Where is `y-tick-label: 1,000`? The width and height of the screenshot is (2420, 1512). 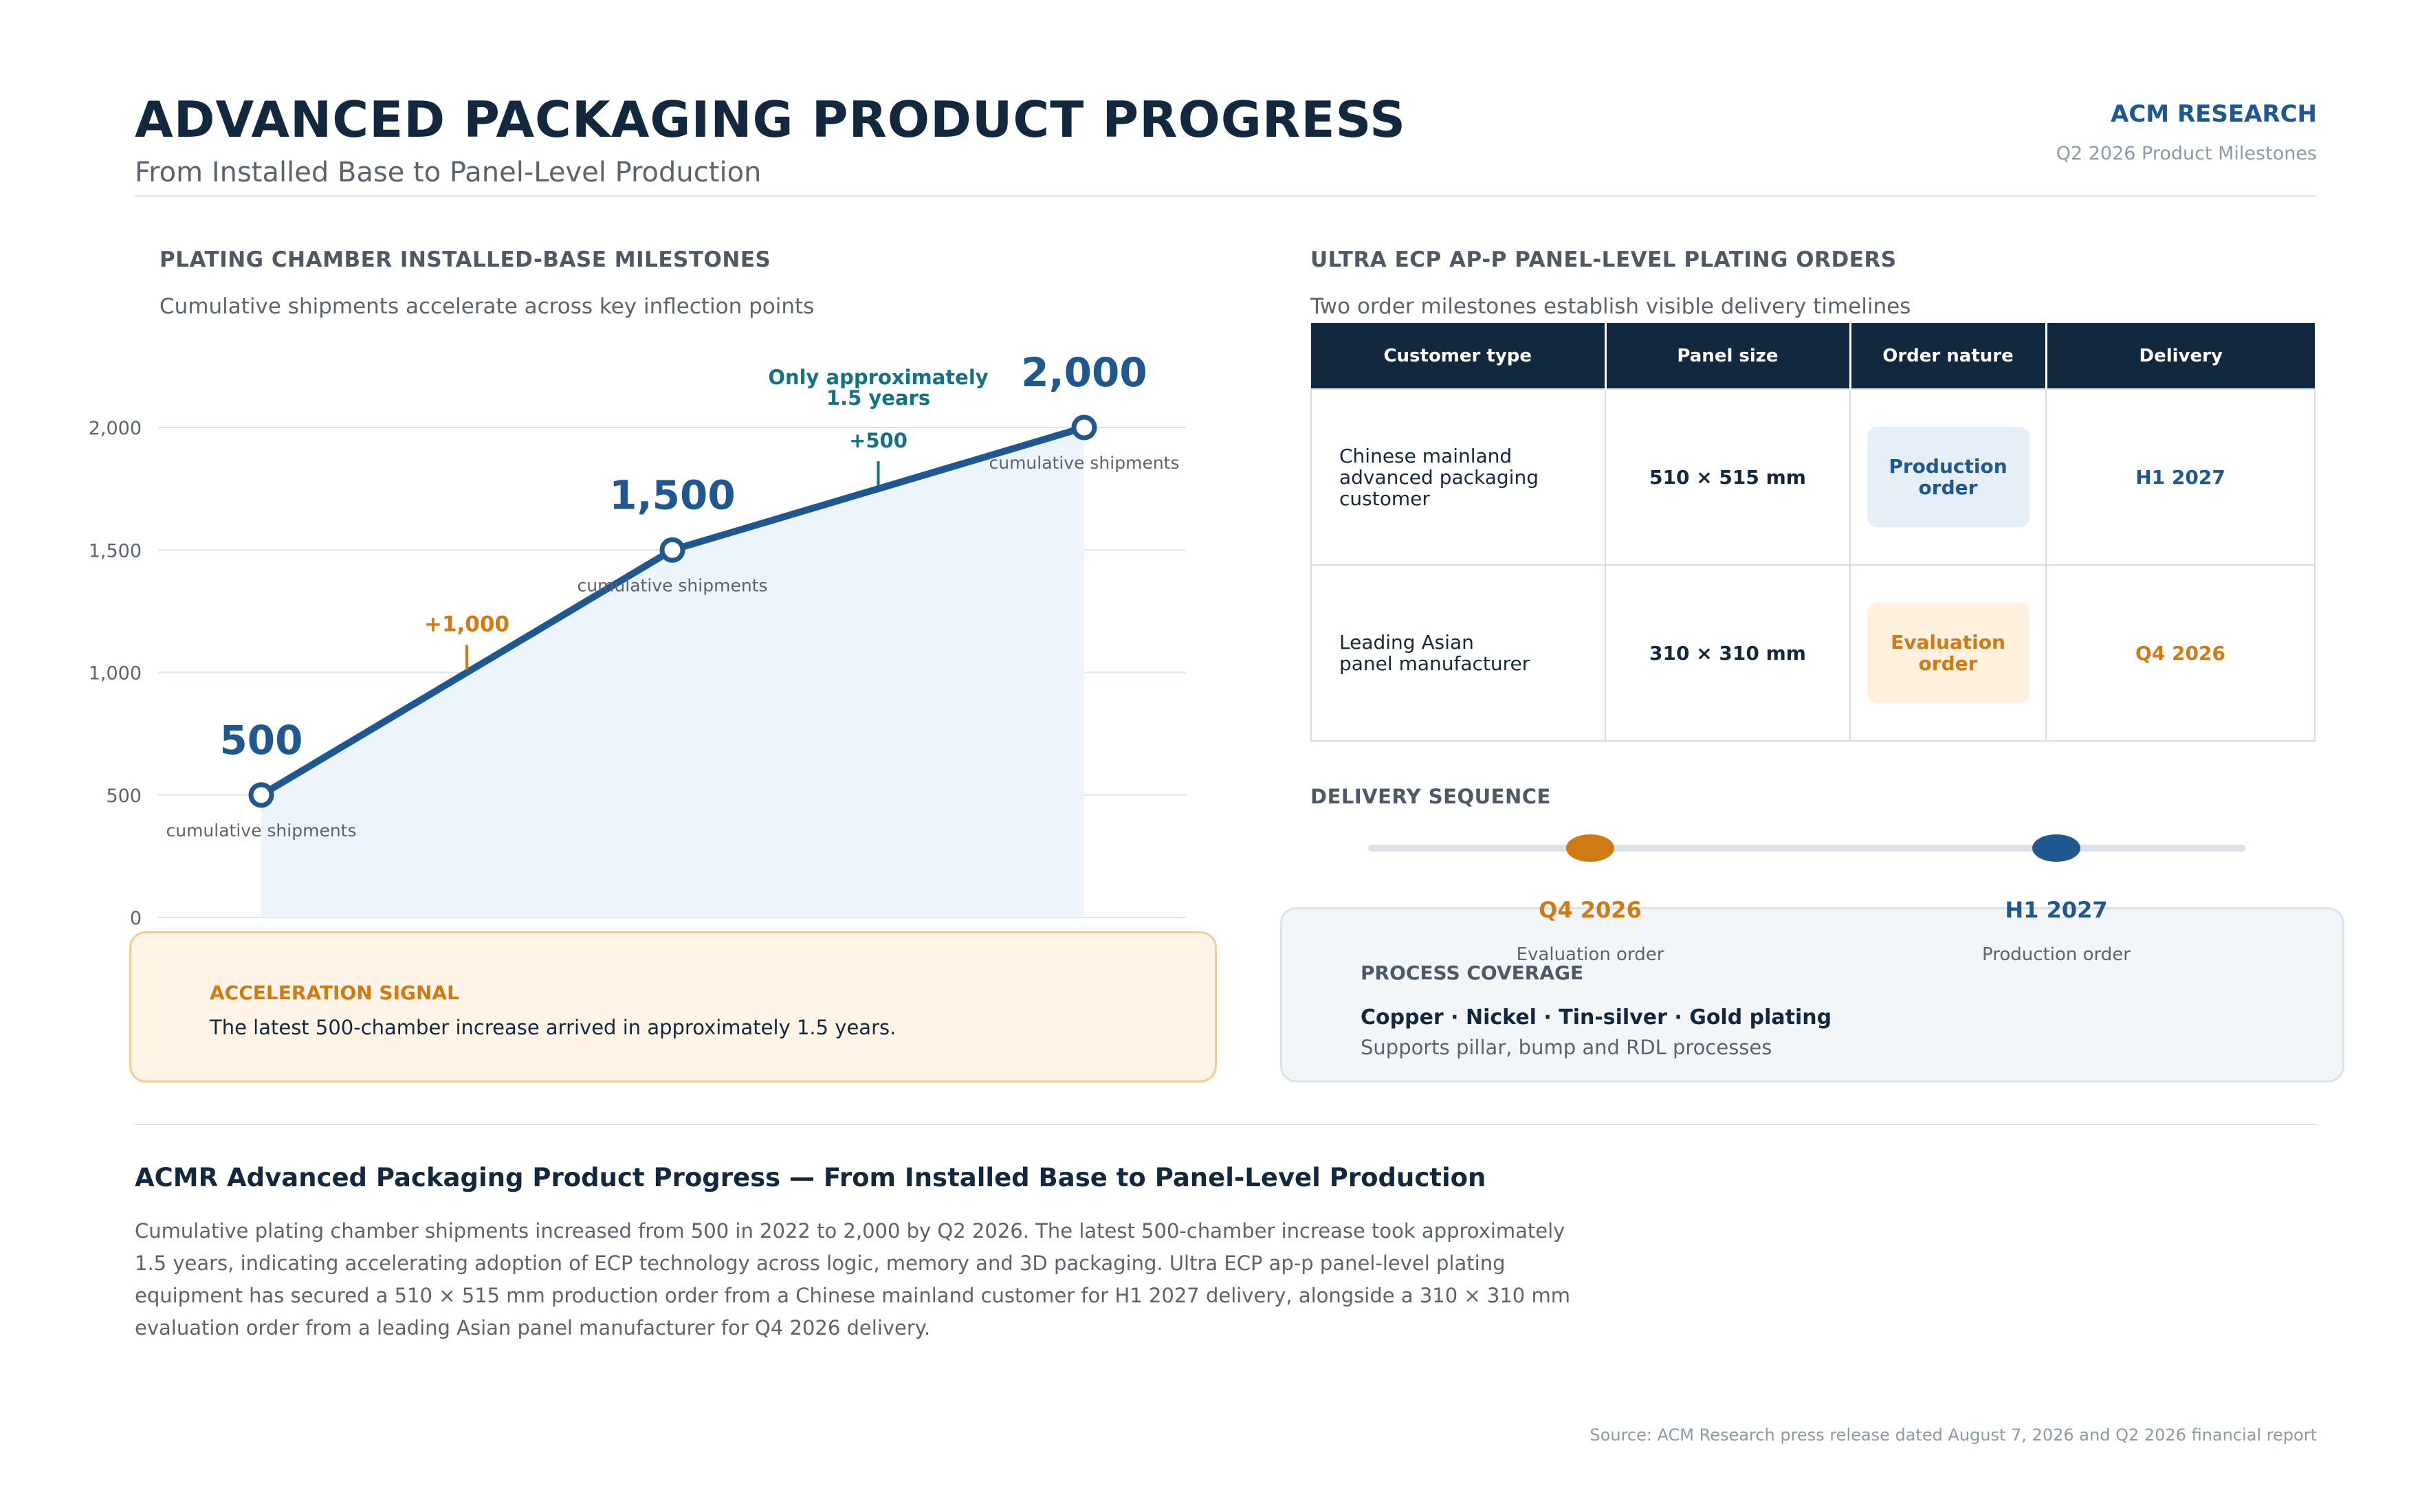 y-tick-label: 1,000 is located at coordinates (115, 674).